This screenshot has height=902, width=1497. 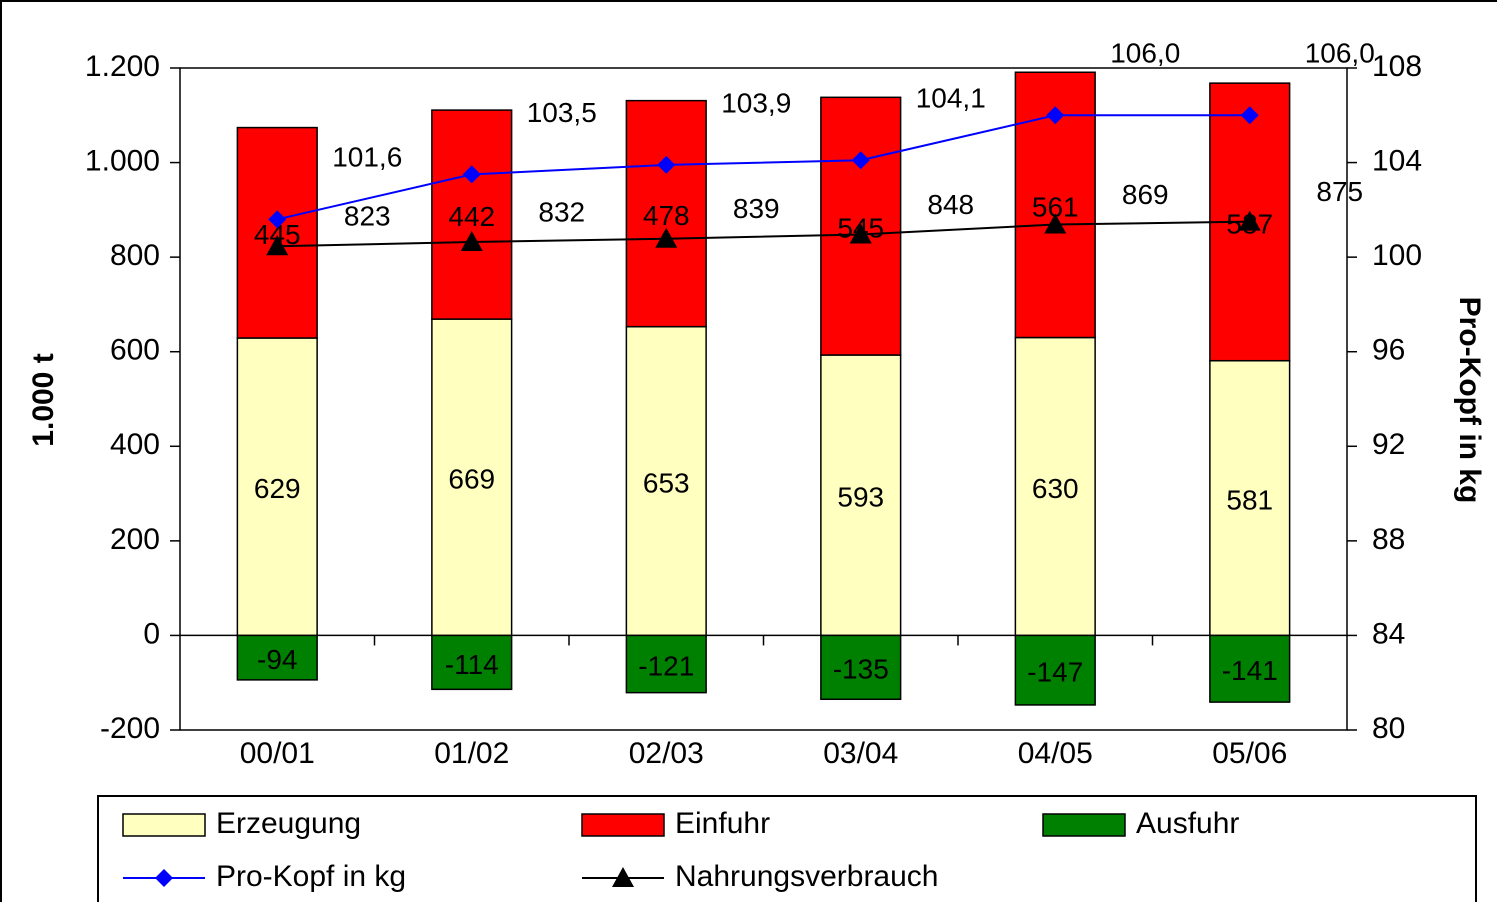 I want to click on bar-value-label: -94, so click(x=277, y=659).